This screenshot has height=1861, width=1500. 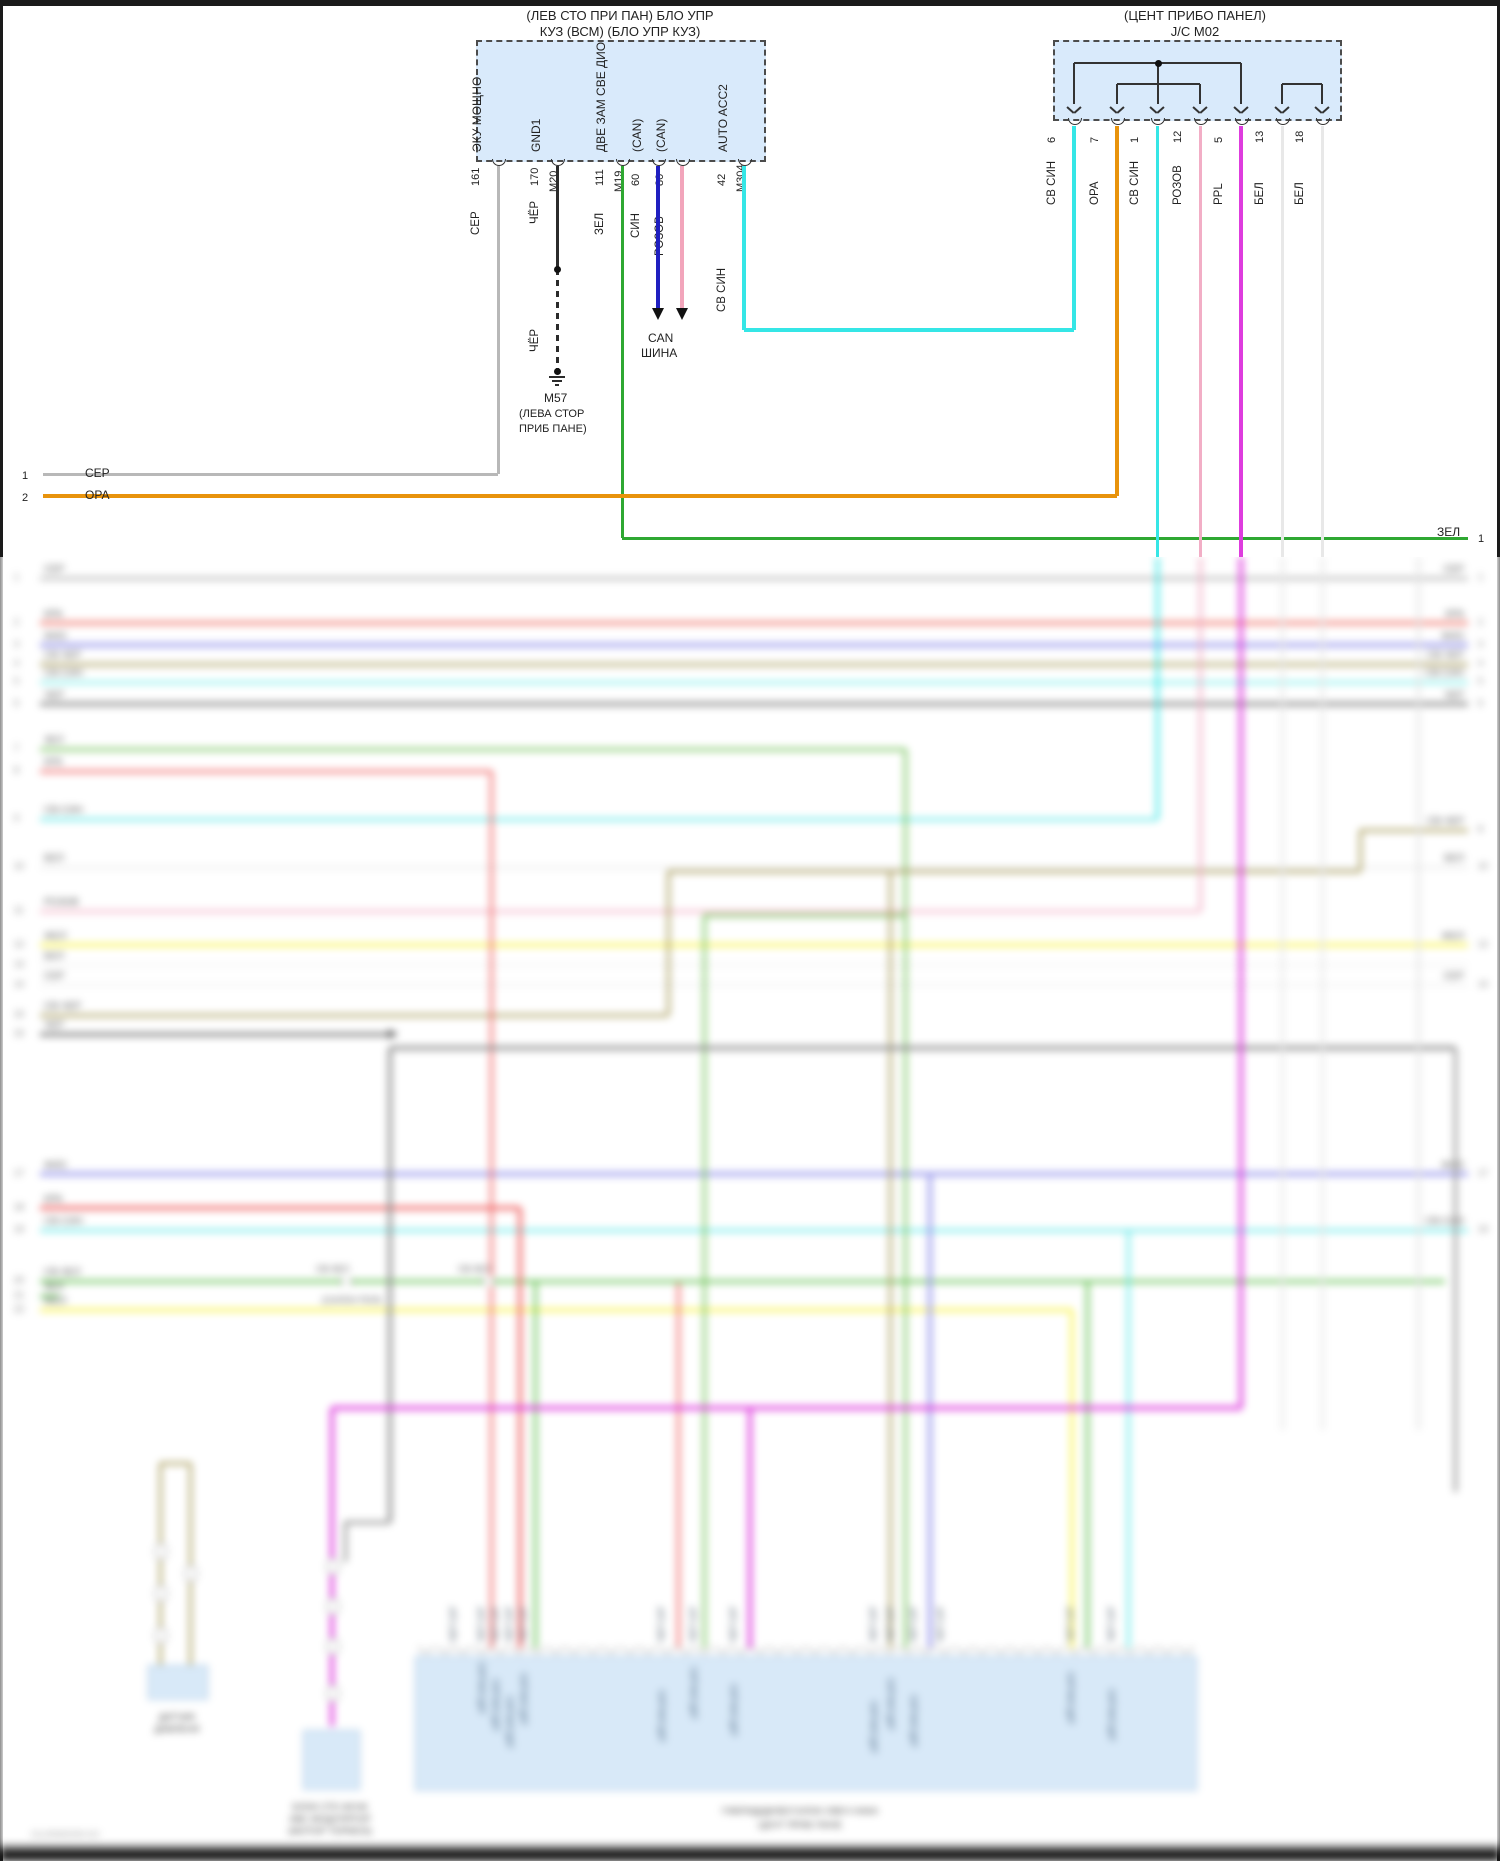 What do you see at coordinates (636, 179) in the screenshot?
I see `pin-number: 60` at bounding box center [636, 179].